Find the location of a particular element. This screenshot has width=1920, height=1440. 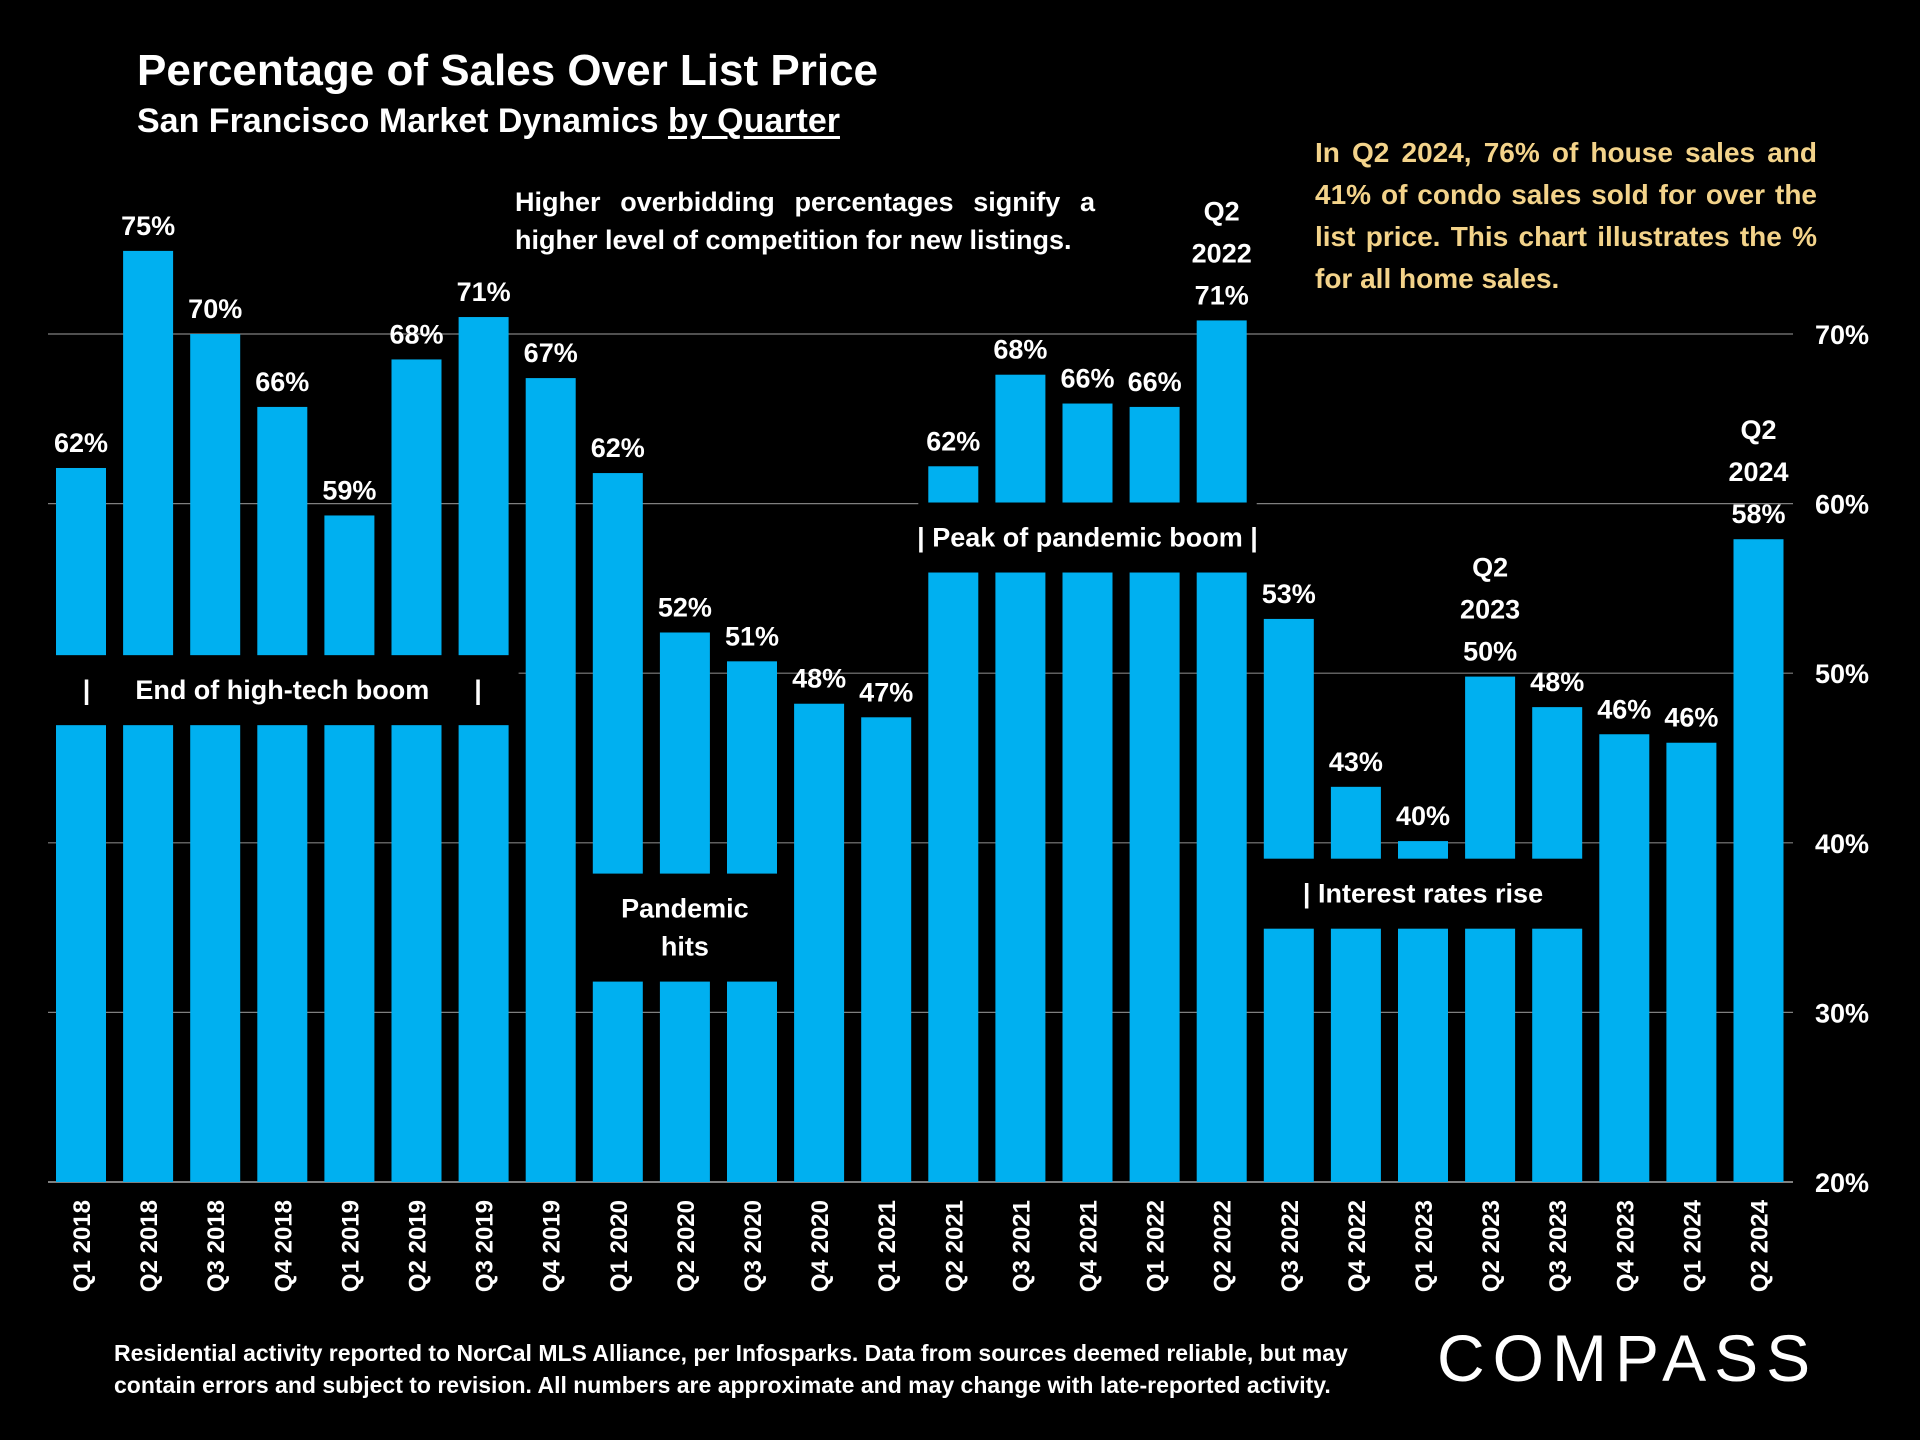

peak-of-pandemic-boom-box is located at coordinates (1087, 537).